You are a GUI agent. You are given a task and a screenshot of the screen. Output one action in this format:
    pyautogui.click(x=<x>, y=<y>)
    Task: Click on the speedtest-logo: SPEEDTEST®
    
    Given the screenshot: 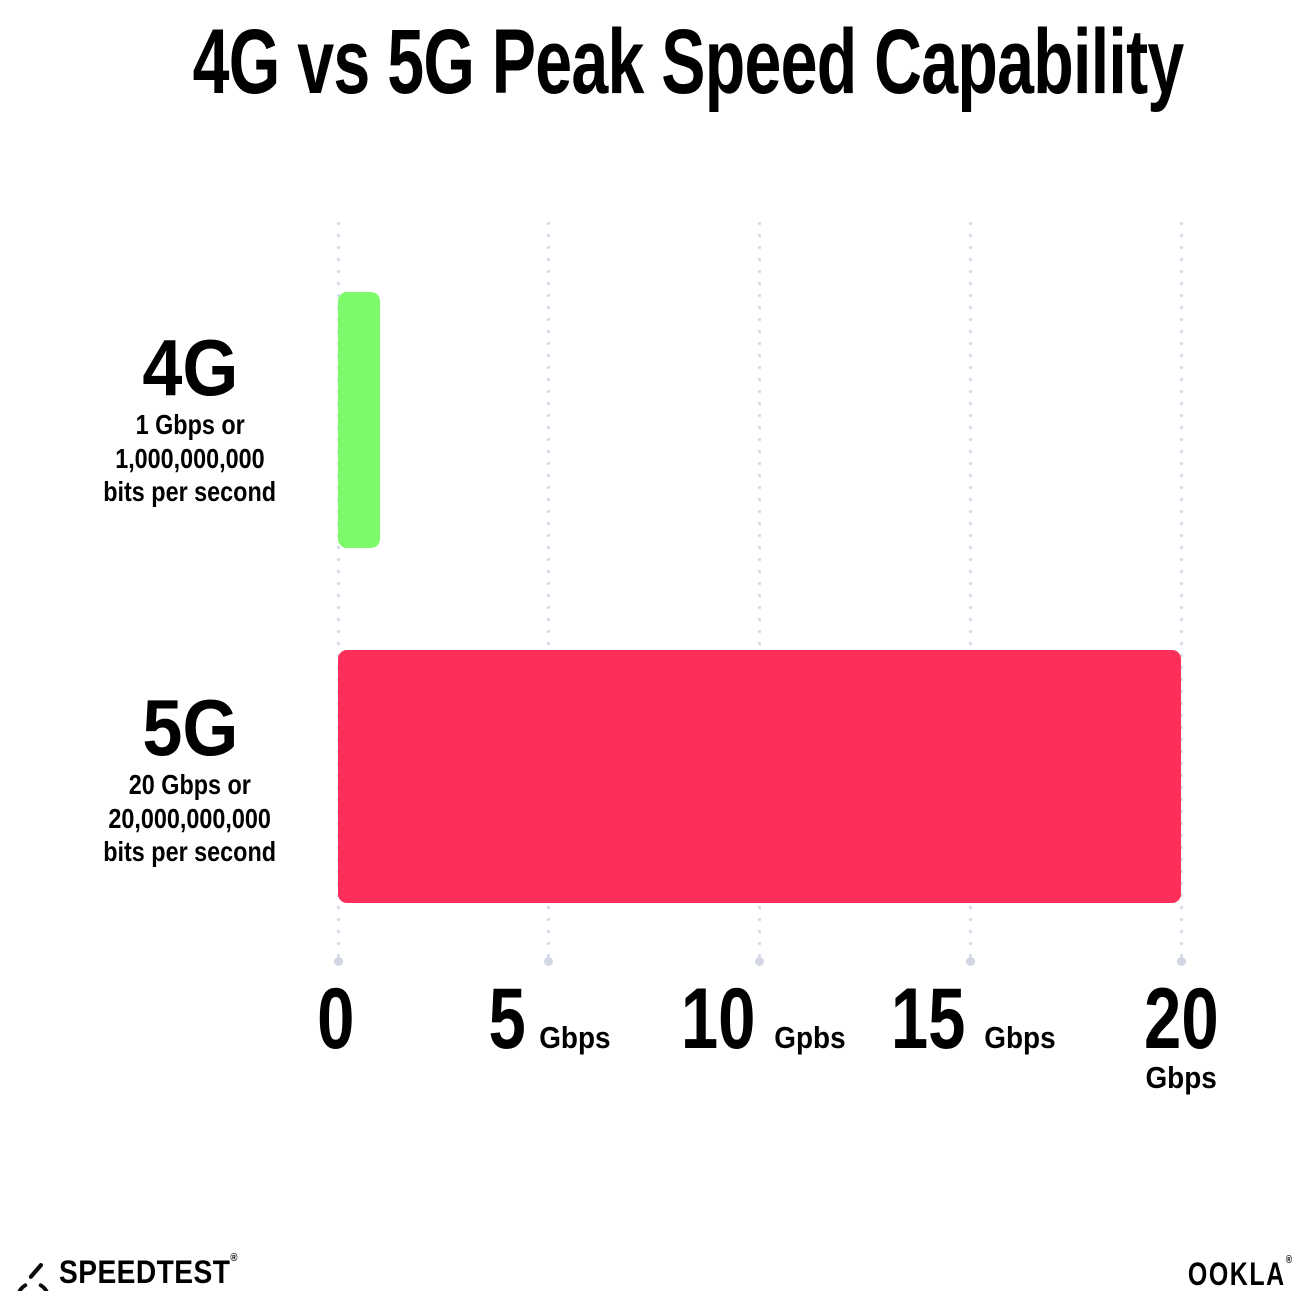 What is the action you would take?
    pyautogui.click(x=138, y=1272)
    